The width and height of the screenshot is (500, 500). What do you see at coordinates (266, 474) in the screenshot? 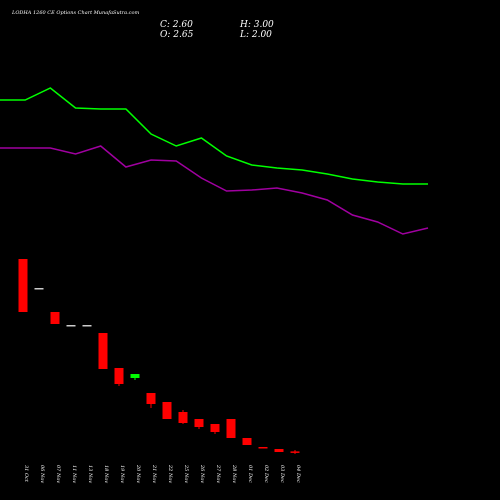
I see `x-tick-label: 02 Dec` at bounding box center [266, 474].